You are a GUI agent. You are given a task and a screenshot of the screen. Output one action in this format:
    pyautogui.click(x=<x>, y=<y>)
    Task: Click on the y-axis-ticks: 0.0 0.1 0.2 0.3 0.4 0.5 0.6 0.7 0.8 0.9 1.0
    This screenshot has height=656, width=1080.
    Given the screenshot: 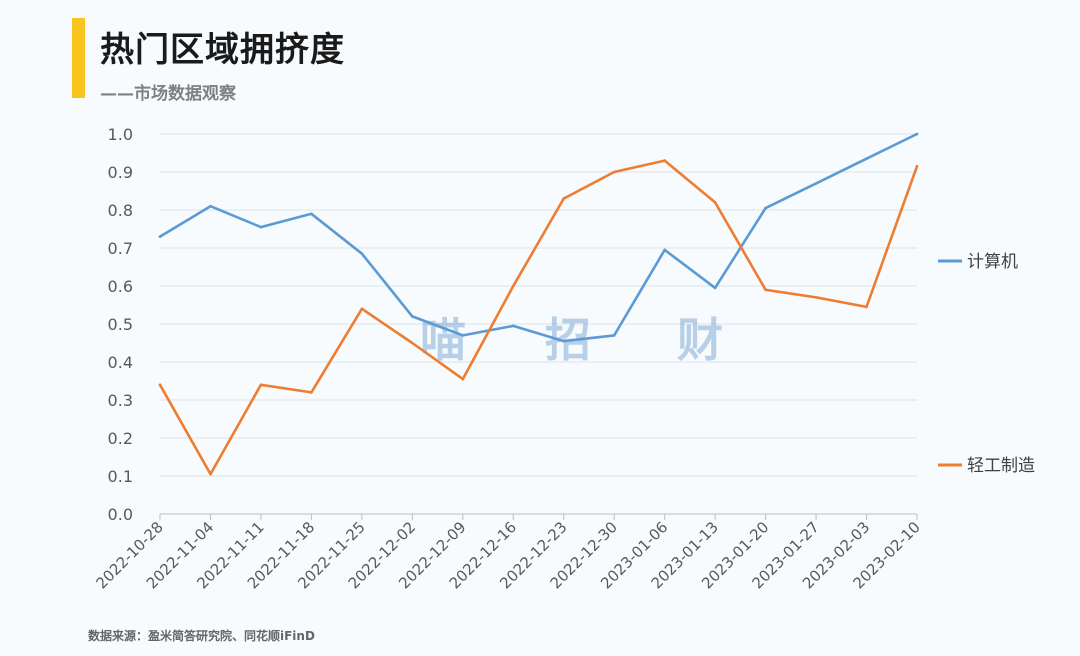 What is the action you would take?
    pyautogui.click(x=120, y=324)
    